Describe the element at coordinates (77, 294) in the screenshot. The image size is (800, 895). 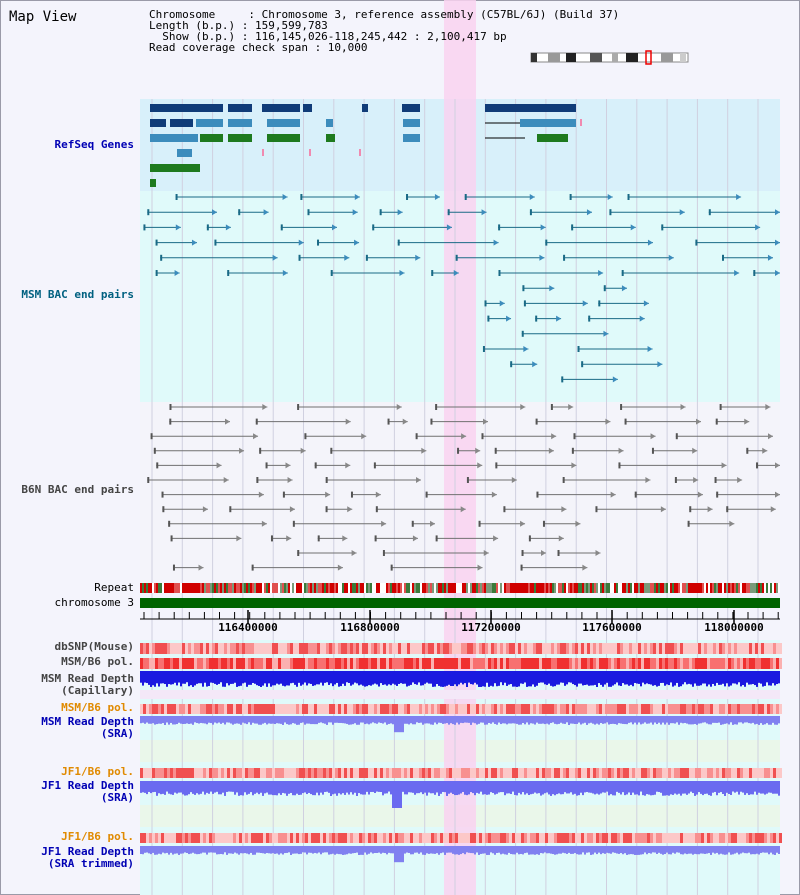
I see `track-label-msm-bac: MSM BAC end pairs` at that location.